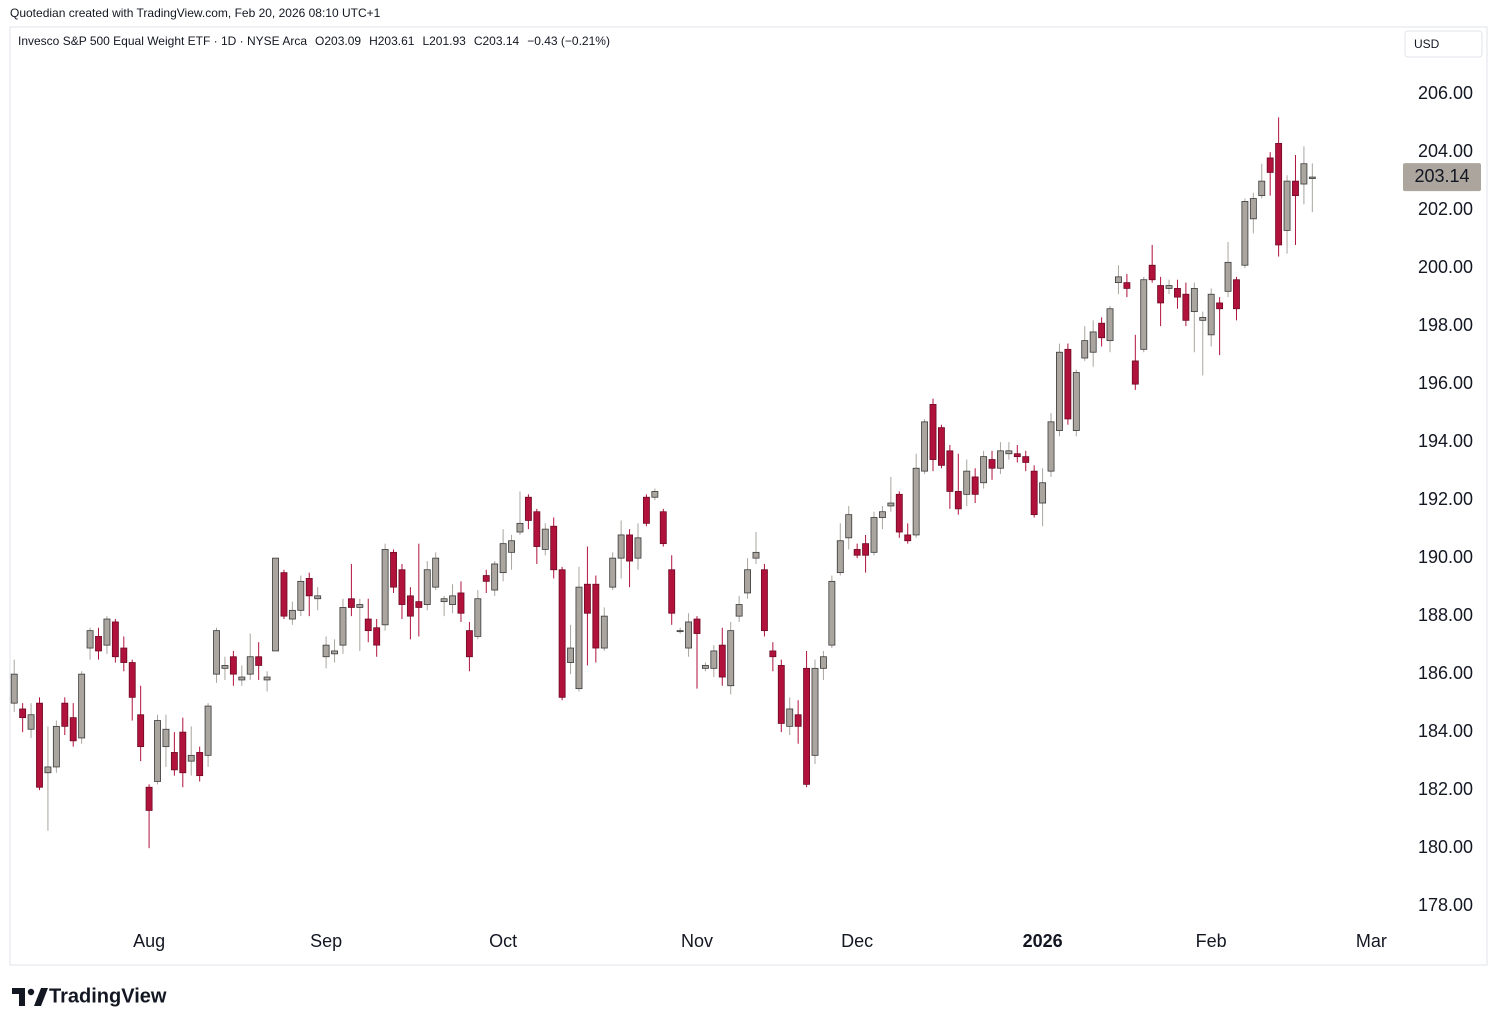  What do you see at coordinates (568, 41) in the screenshot?
I see `ohlc-item: −0.43 (−0.21%)` at bounding box center [568, 41].